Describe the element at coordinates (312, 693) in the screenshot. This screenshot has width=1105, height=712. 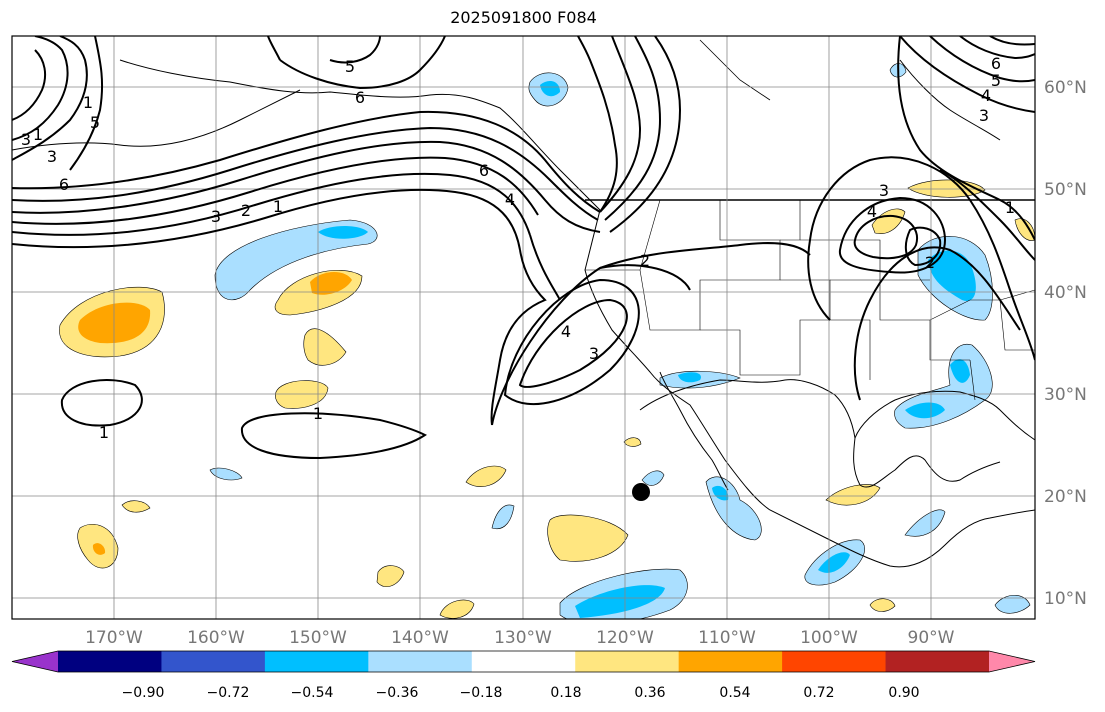
I see `colorbar-tick: −0.54` at that location.